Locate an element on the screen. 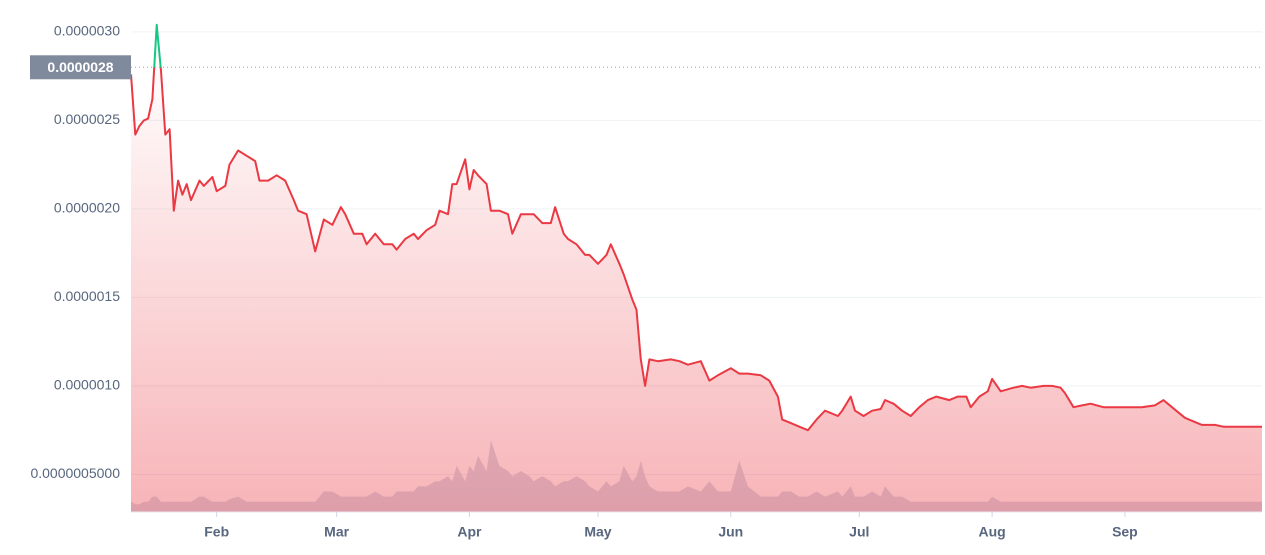  x-tick-label: Apr is located at coordinates (469, 532).